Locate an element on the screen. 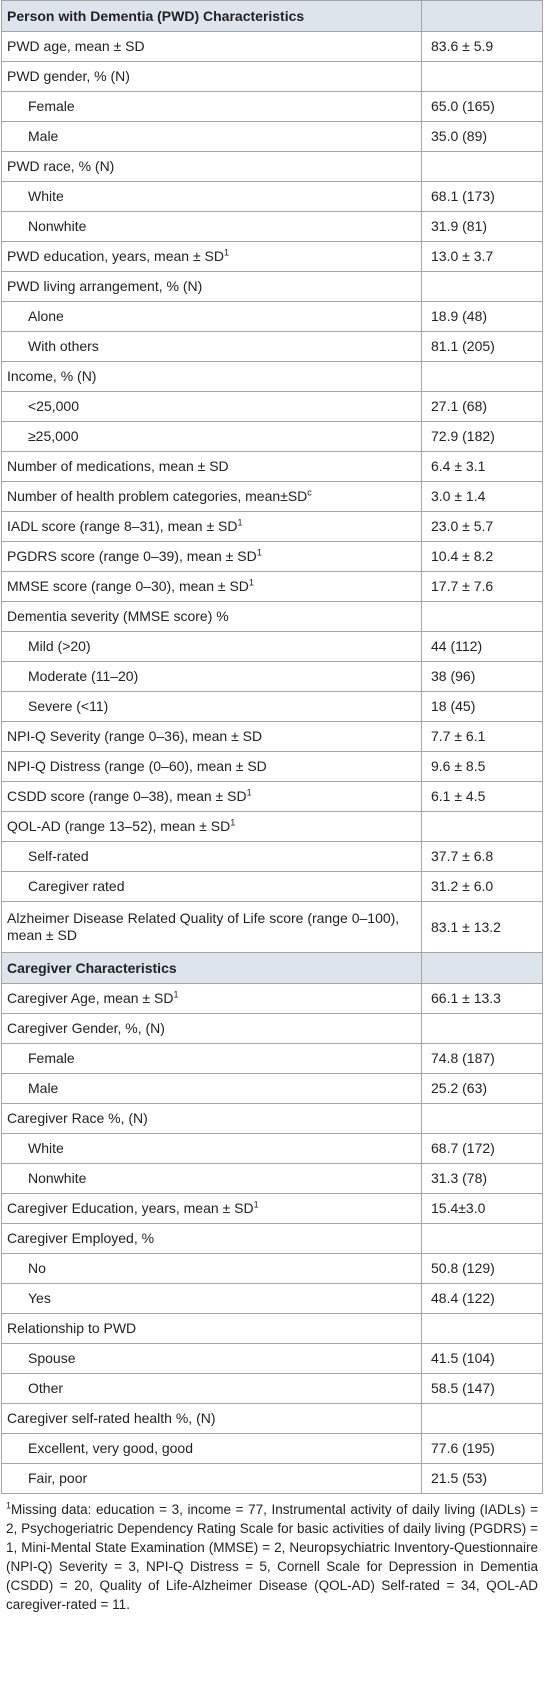 The height and width of the screenshot is (1686, 544). value-cell: 68.7 (172) is located at coordinates (482, 1148).